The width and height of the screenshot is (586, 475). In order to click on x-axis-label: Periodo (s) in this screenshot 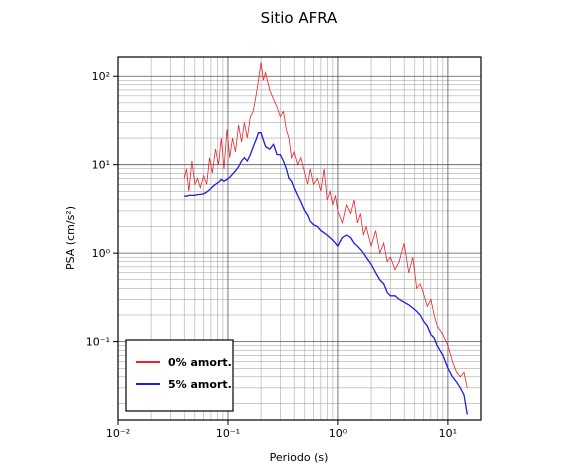, I will do `click(299, 457)`.